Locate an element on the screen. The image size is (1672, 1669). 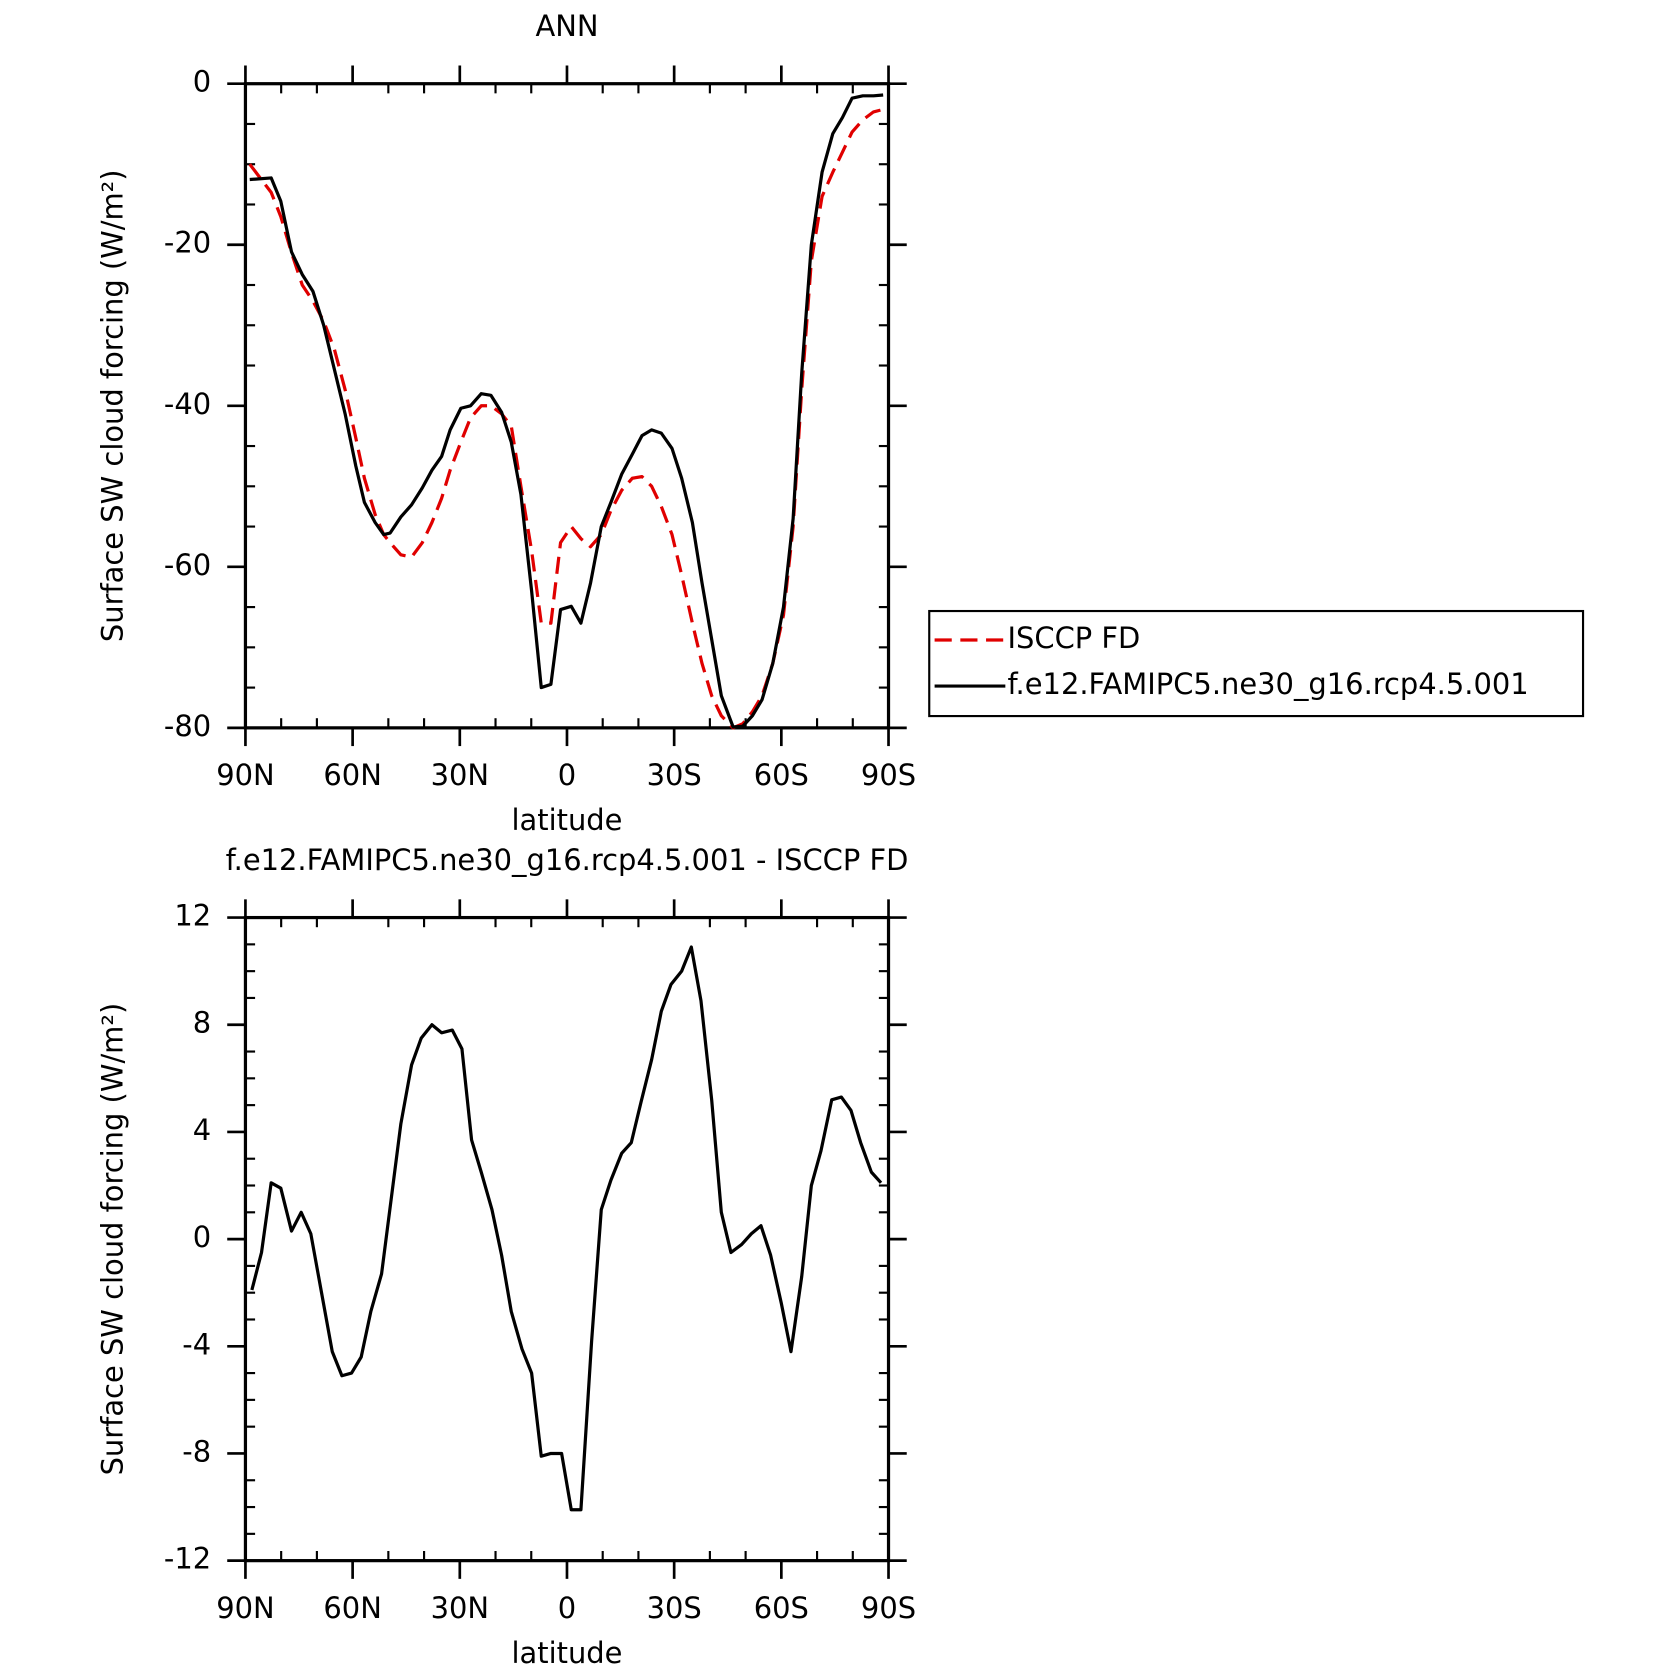
legend-box is located at coordinates (1256, 663).